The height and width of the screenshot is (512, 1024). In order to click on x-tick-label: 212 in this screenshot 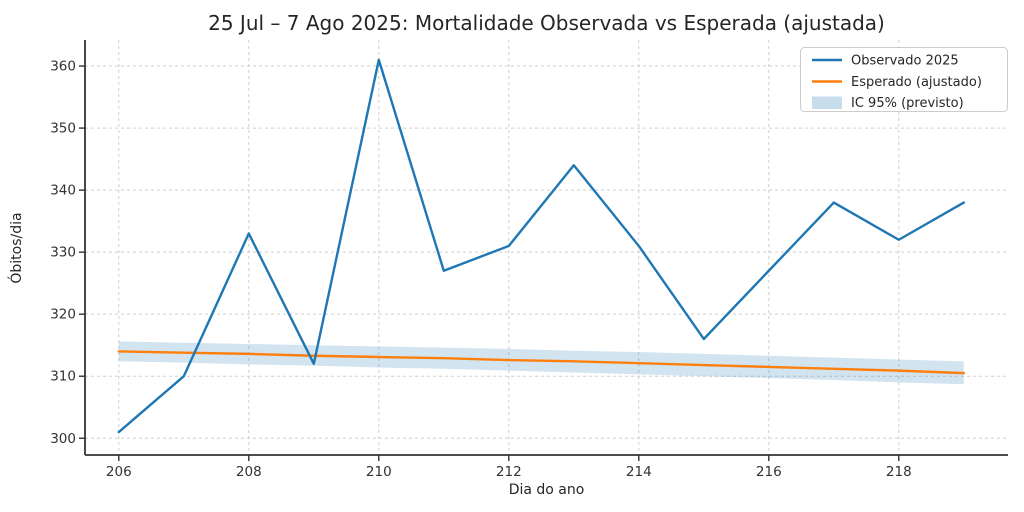, I will do `click(509, 472)`.